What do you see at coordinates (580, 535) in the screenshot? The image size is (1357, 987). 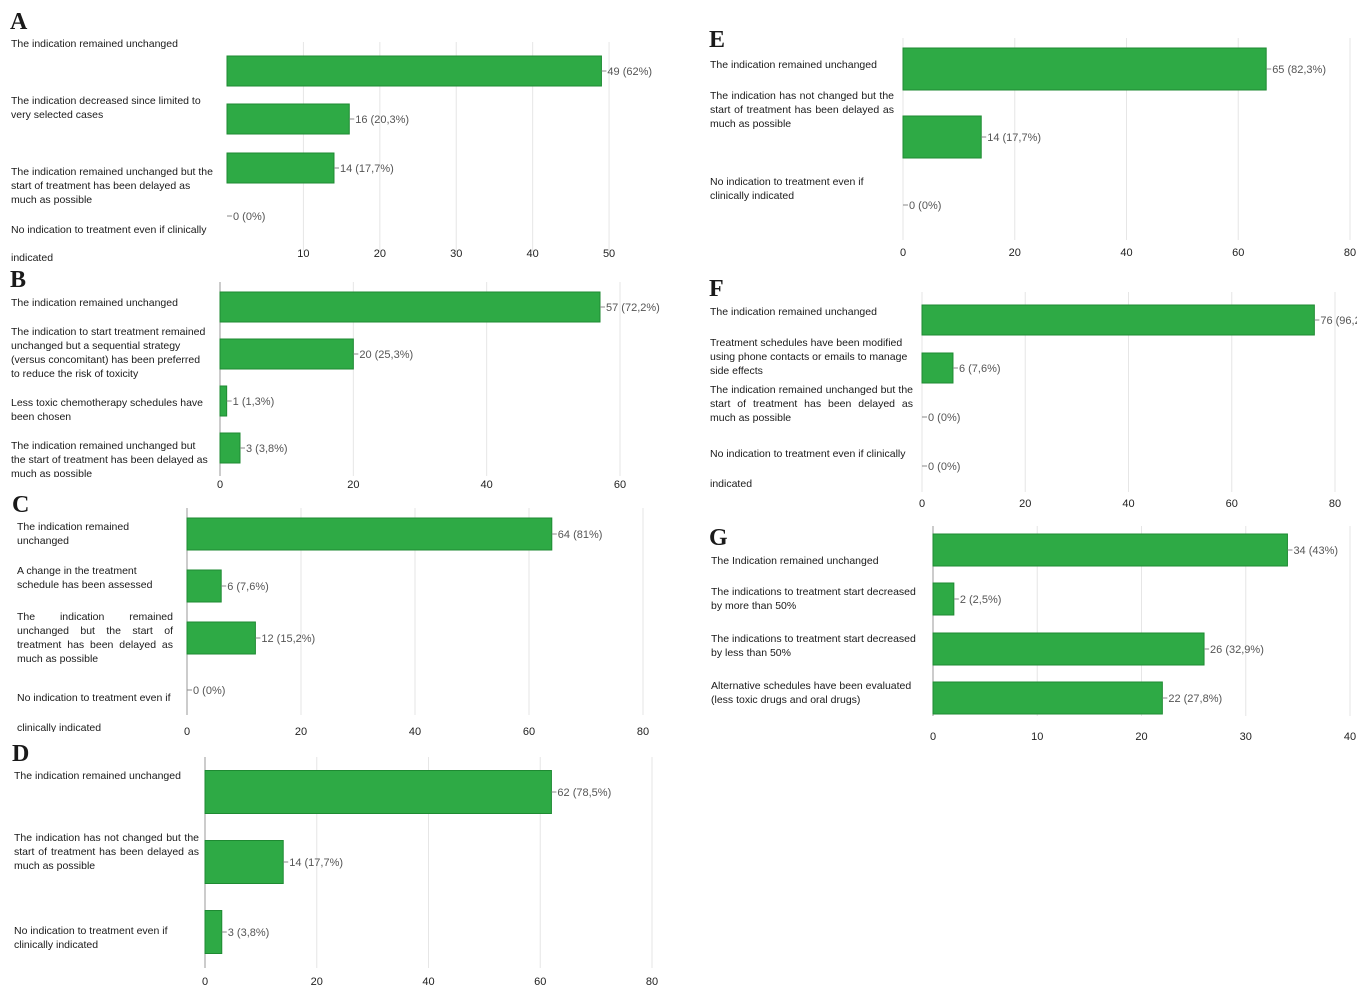 I see `data-label-c-1: 64 (81%)` at bounding box center [580, 535].